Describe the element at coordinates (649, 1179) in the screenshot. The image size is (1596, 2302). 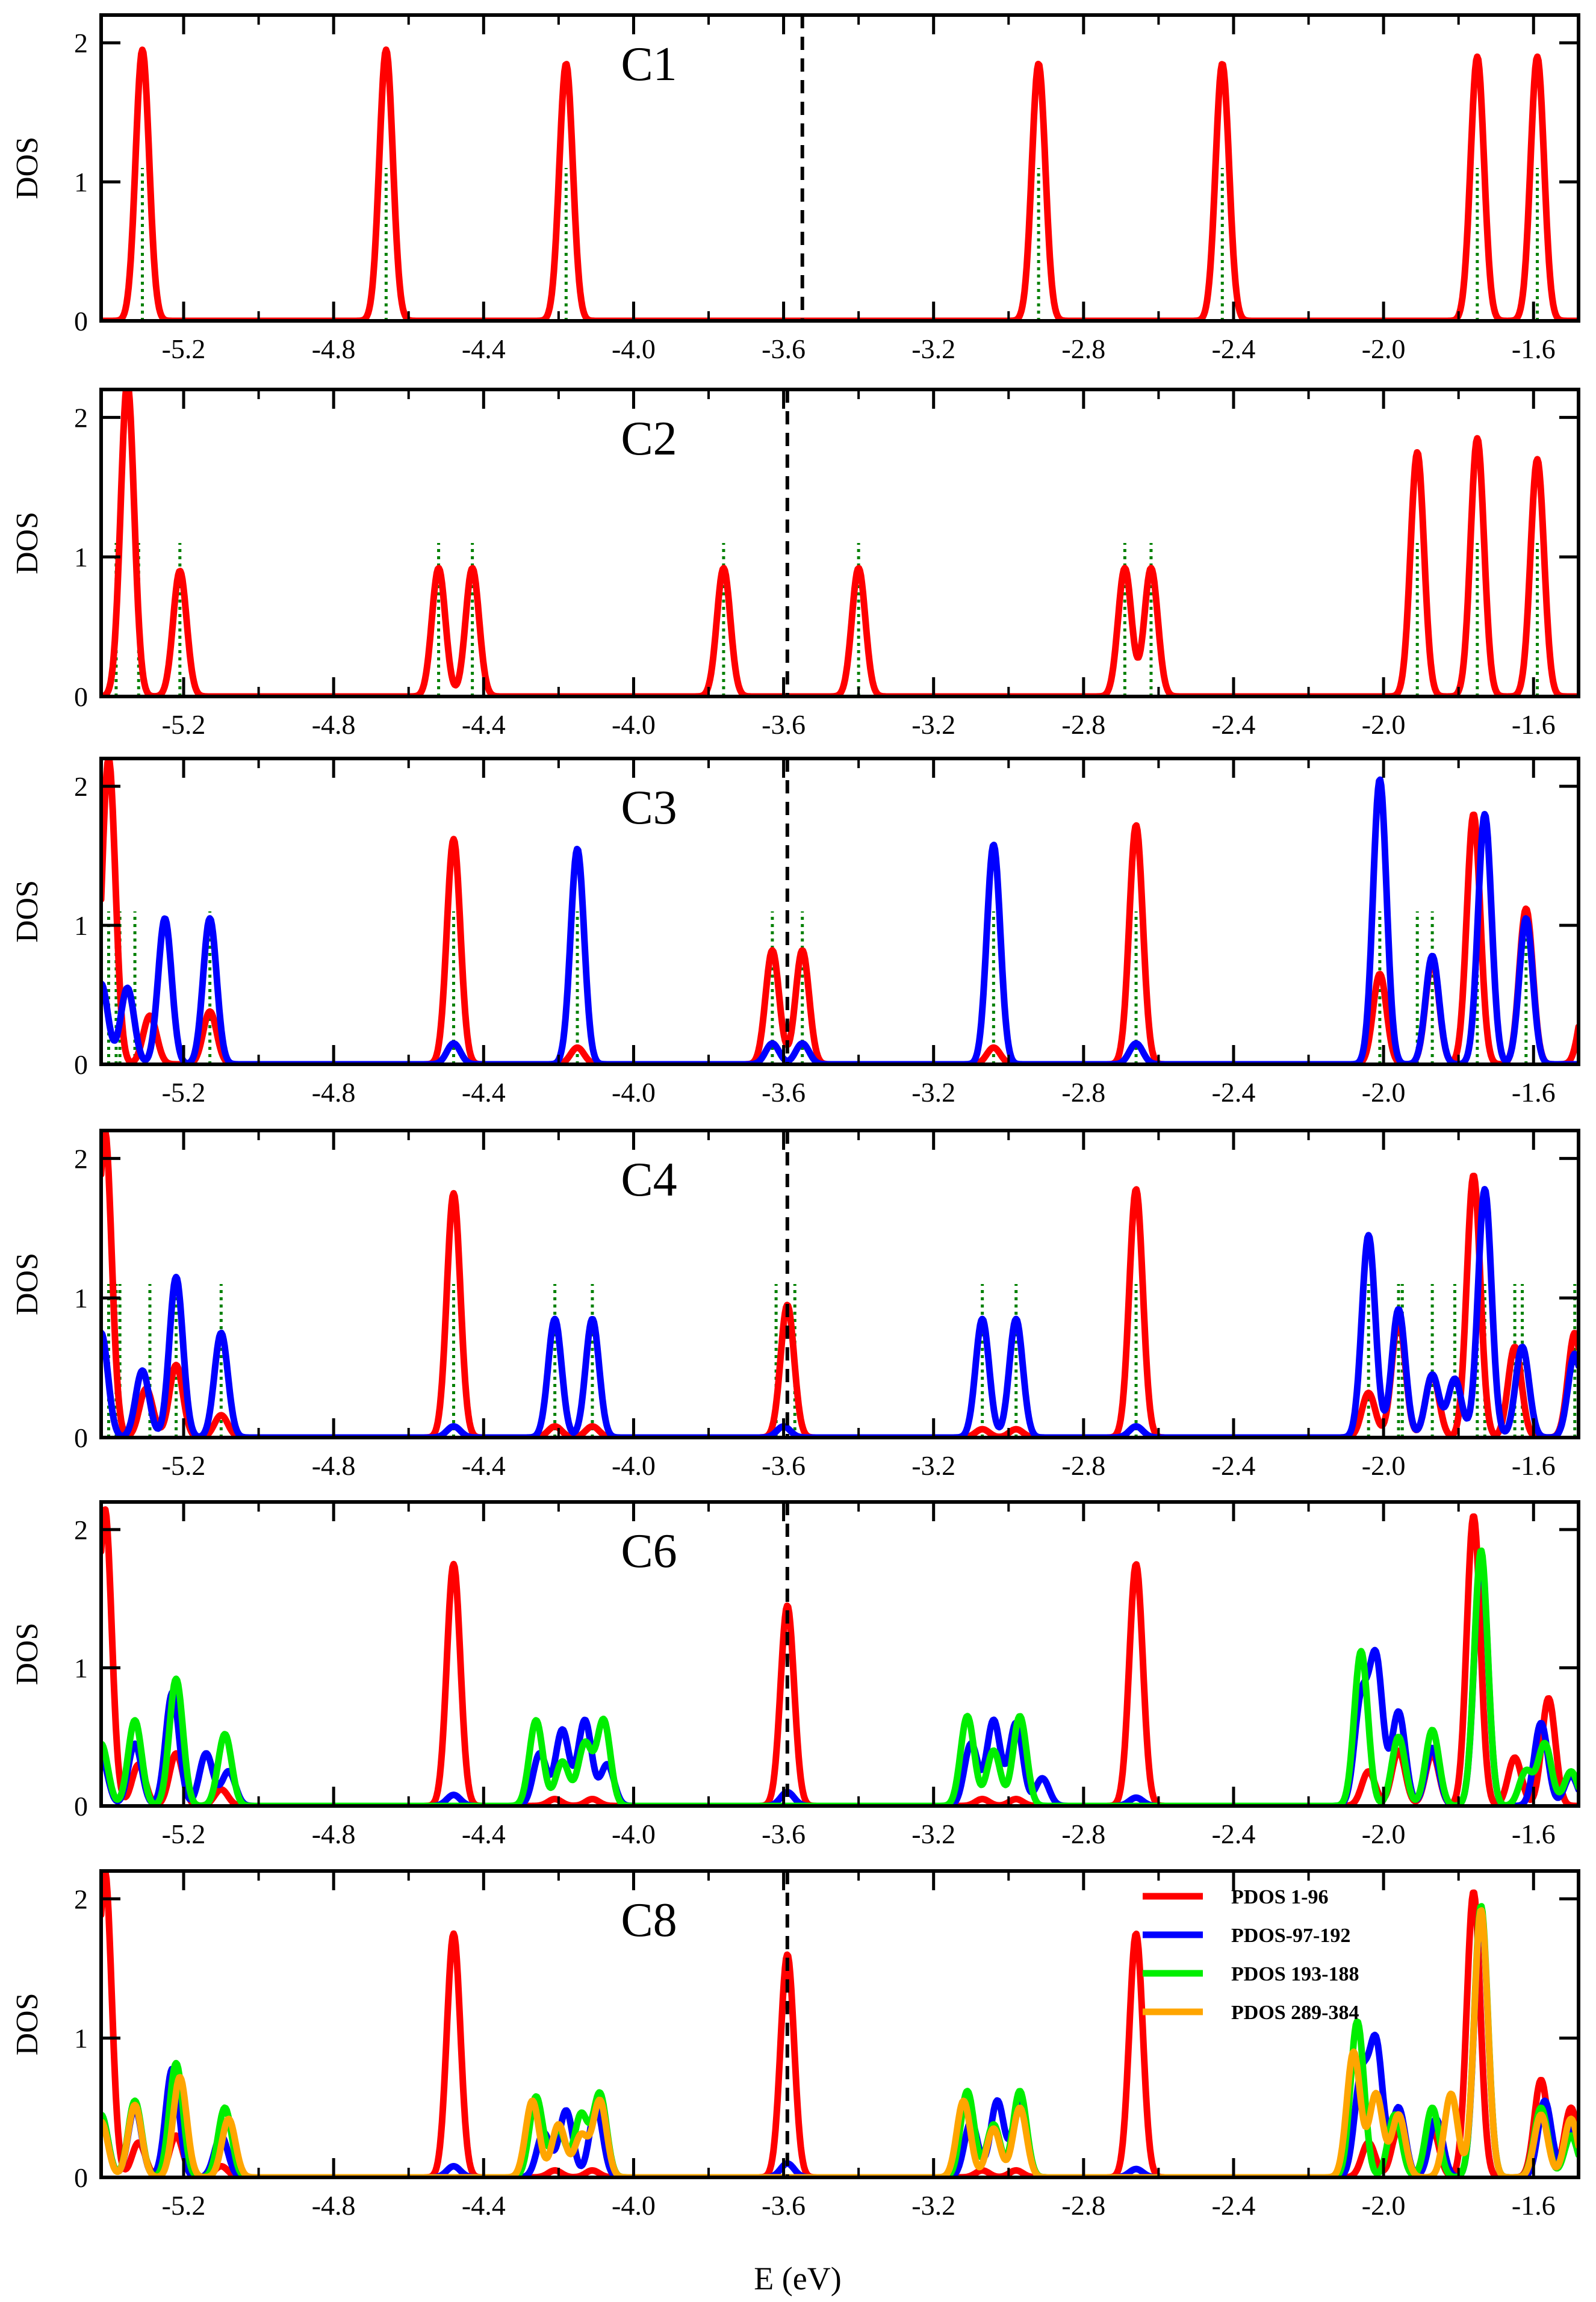
I see `panel-title: C4` at that location.